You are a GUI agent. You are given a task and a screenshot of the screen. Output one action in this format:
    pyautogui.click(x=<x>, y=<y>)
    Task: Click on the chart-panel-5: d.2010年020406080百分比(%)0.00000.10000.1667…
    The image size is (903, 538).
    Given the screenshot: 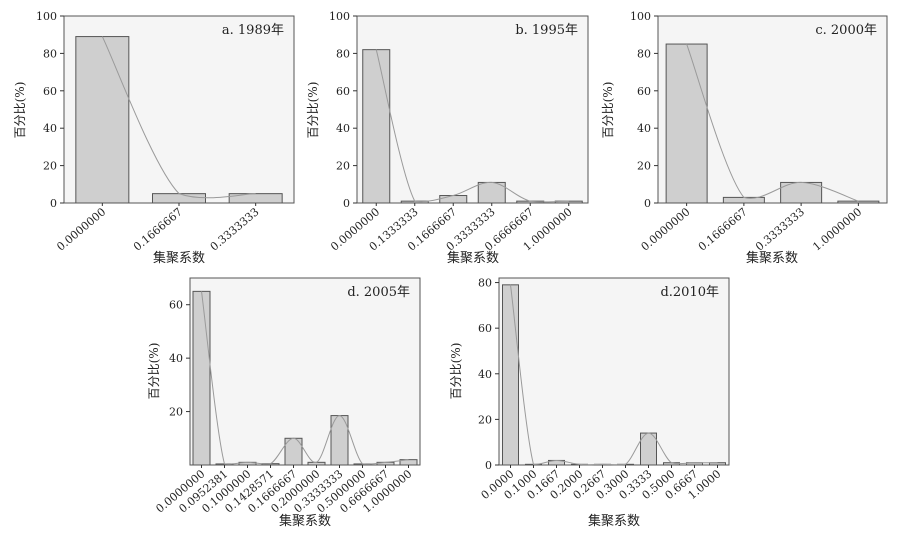 What is the action you would take?
    pyautogui.click(x=589, y=403)
    